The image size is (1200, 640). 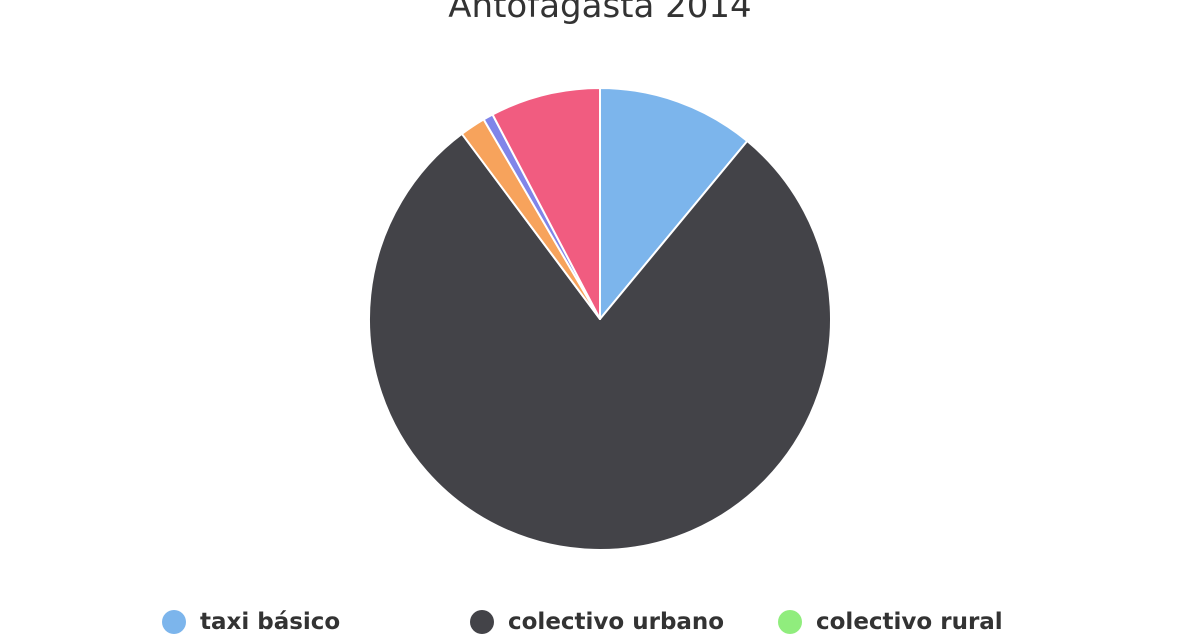 I want to click on legend-label-taxi-basico: taxi básico, so click(x=270, y=622).